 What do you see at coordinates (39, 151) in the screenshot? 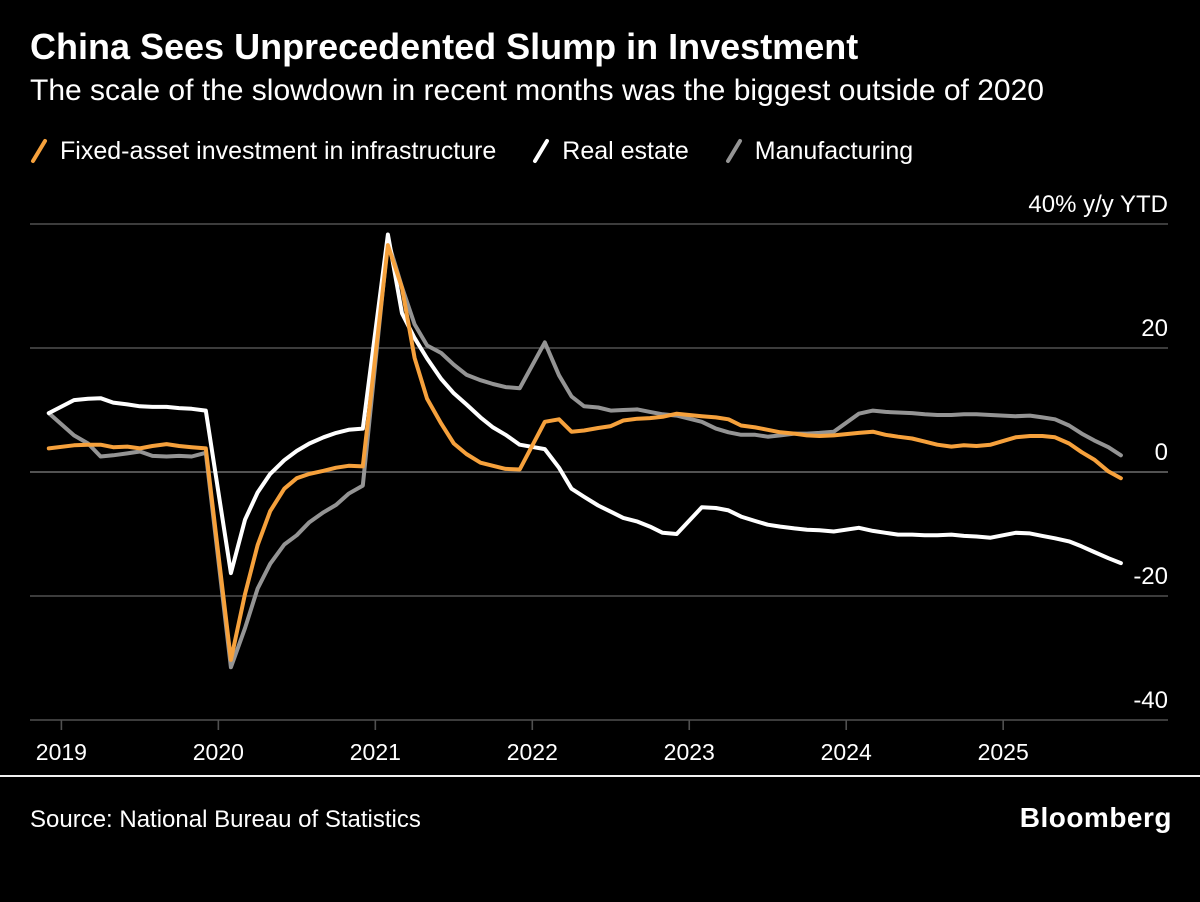
I see `legend-marker-infrastructure-icon` at bounding box center [39, 151].